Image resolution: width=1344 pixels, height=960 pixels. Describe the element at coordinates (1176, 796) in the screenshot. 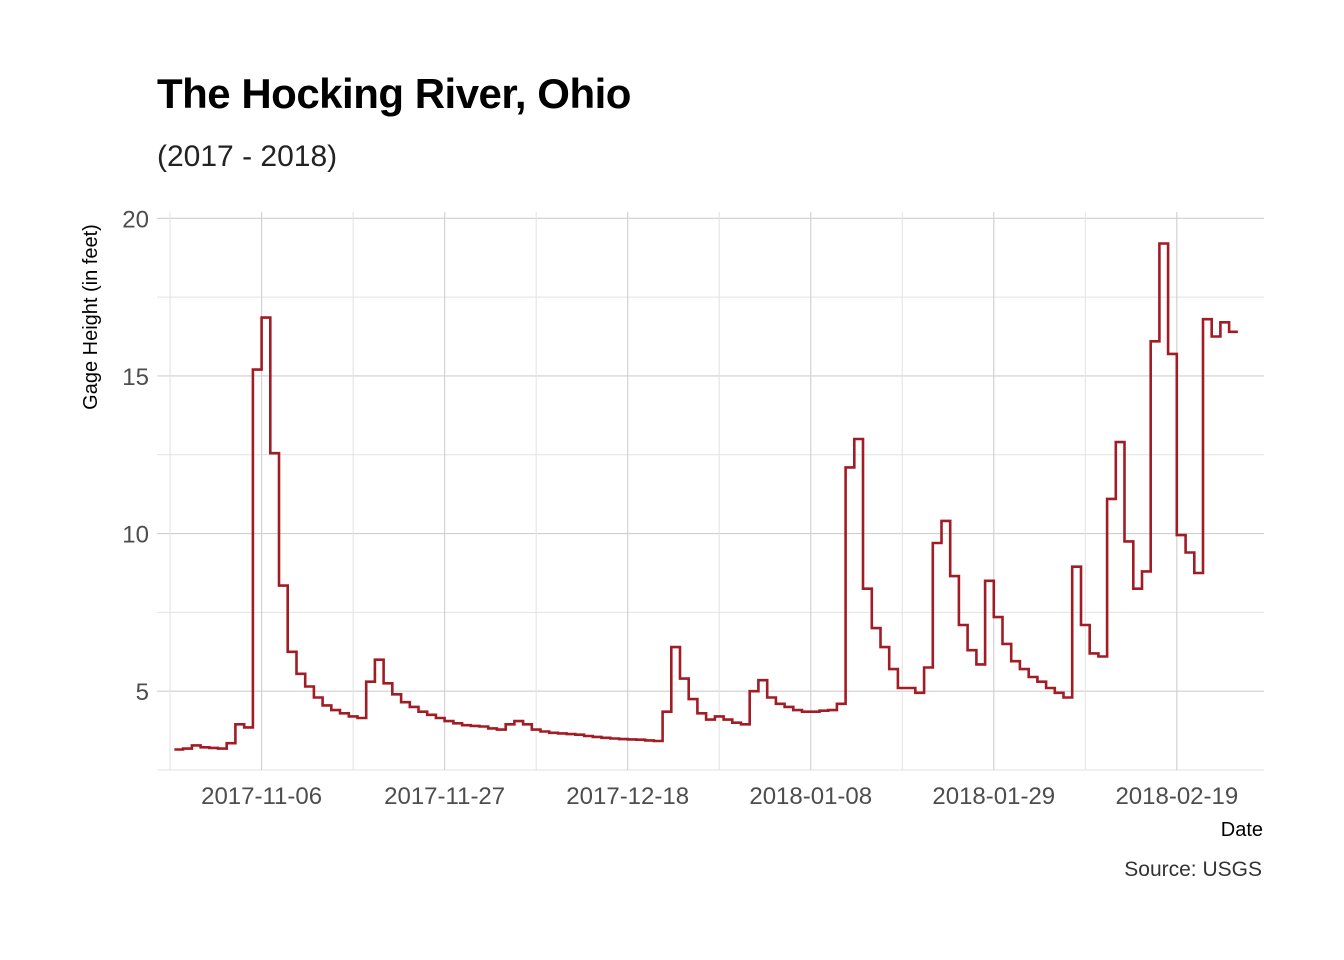

I see `x-tick-label: 2018-02-19` at that location.